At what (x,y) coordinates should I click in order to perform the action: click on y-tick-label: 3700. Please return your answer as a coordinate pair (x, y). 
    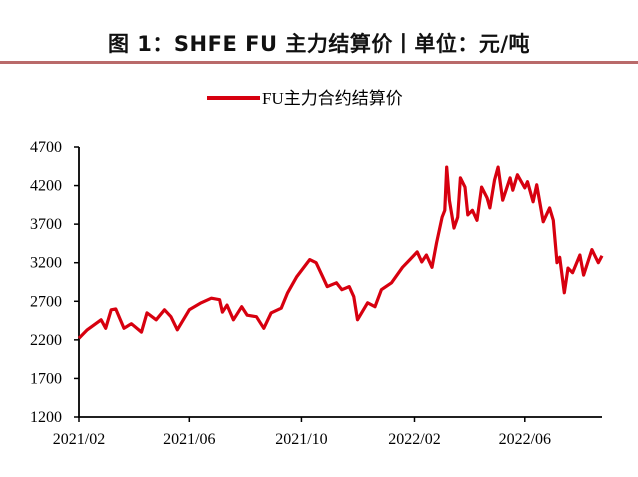
    Looking at the image, I should click on (46, 224).